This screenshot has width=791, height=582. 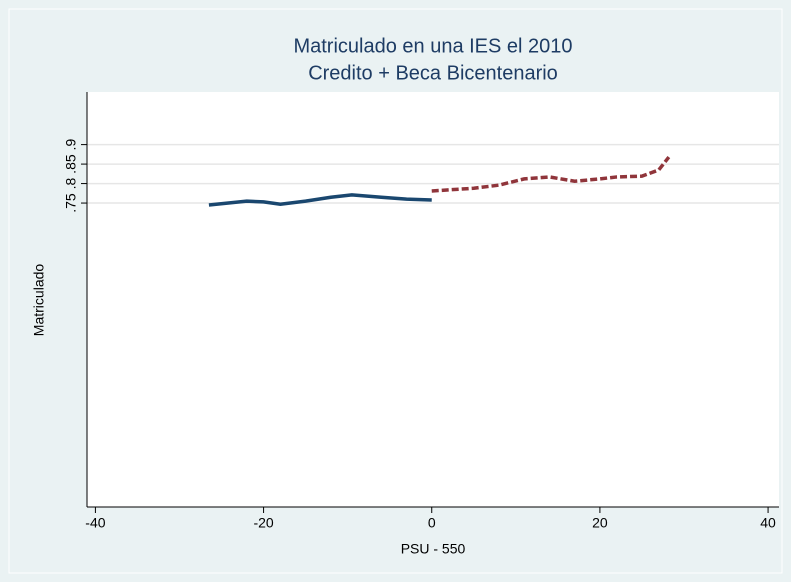 I want to click on y-tick-label: .75, so click(x=71, y=203).